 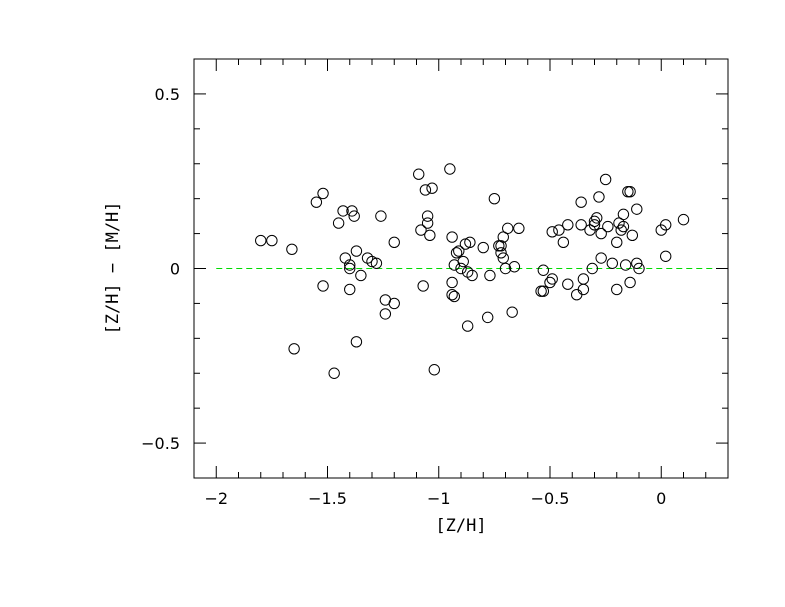 I want to click on x-tick-label: −1, so click(x=439, y=498).